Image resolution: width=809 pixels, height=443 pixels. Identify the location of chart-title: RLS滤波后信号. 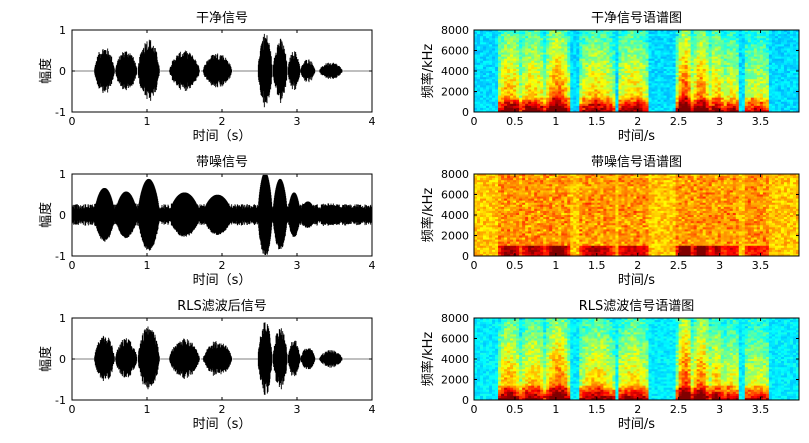
(222, 306).